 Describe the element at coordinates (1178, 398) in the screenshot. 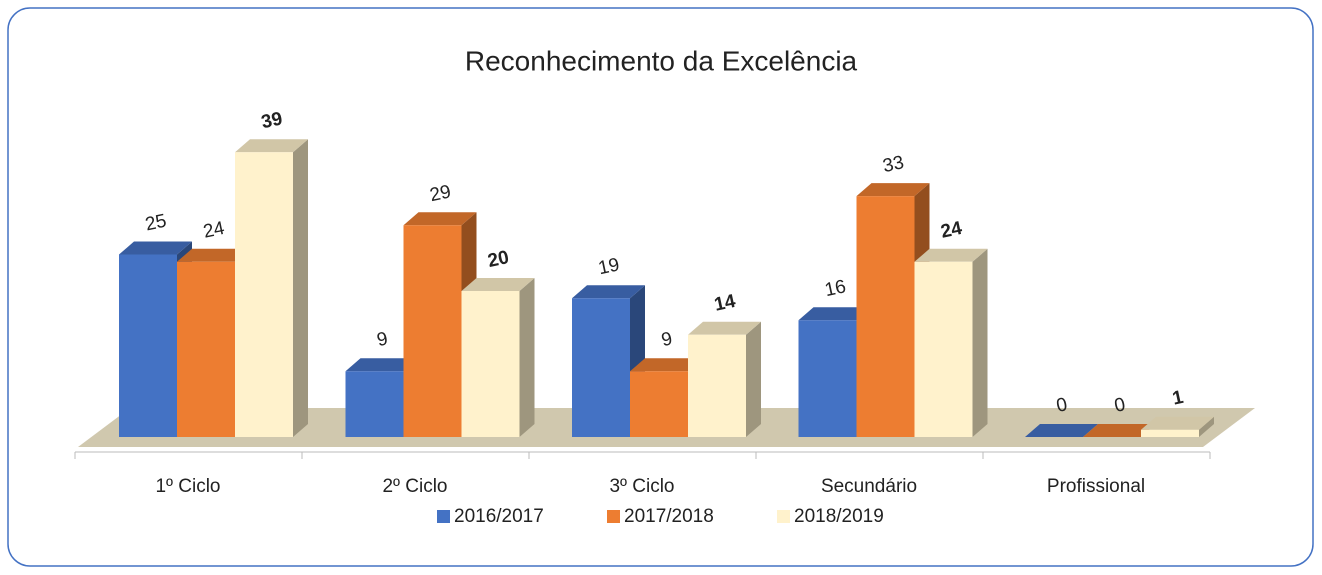

I see `data-label: 1` at that location.